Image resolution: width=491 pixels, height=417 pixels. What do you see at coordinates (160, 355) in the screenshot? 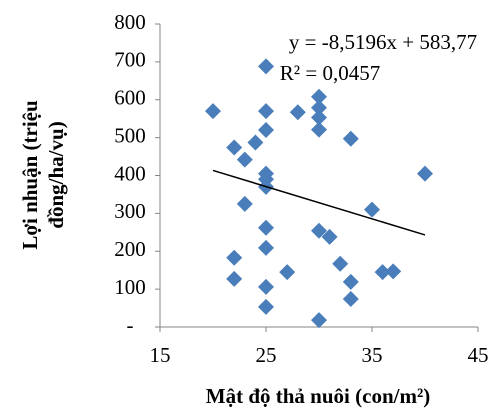
I see `x-tick-label: 15` at bounding box center [160, 355].